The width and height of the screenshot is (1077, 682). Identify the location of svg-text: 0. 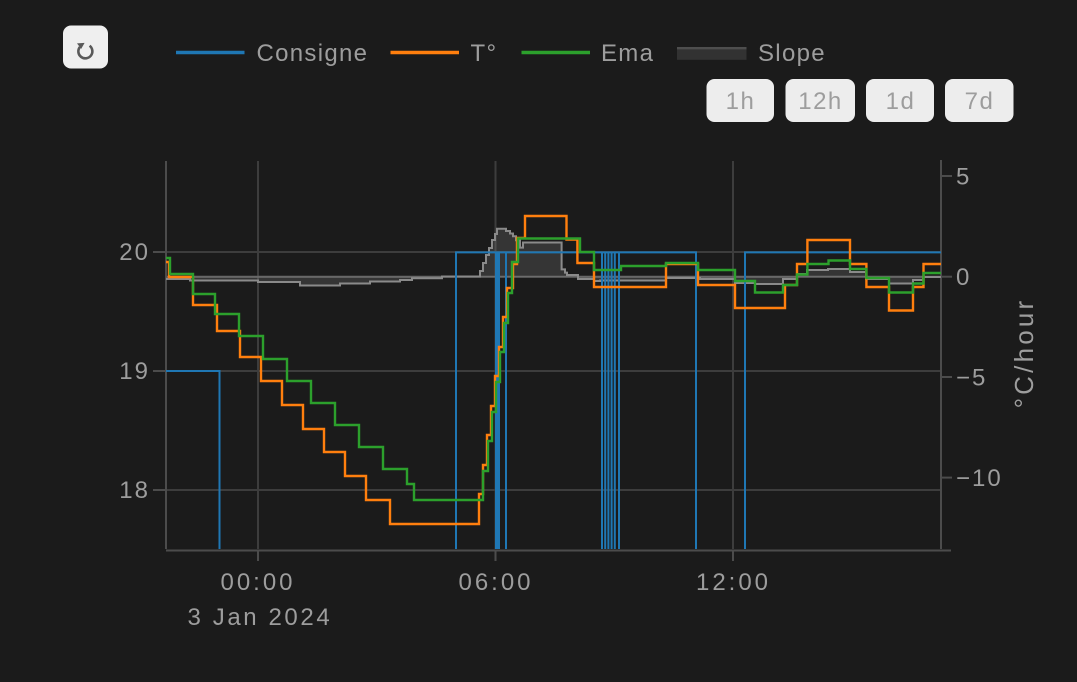
(963, 277).